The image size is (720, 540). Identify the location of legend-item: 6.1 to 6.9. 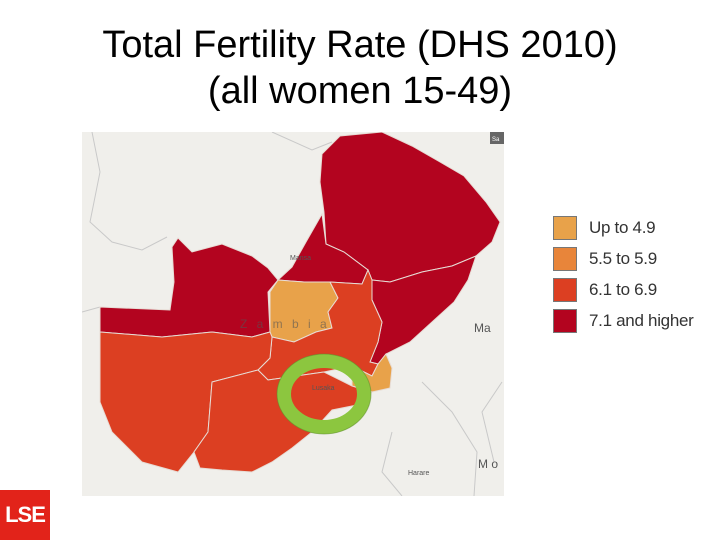
(633, 289).